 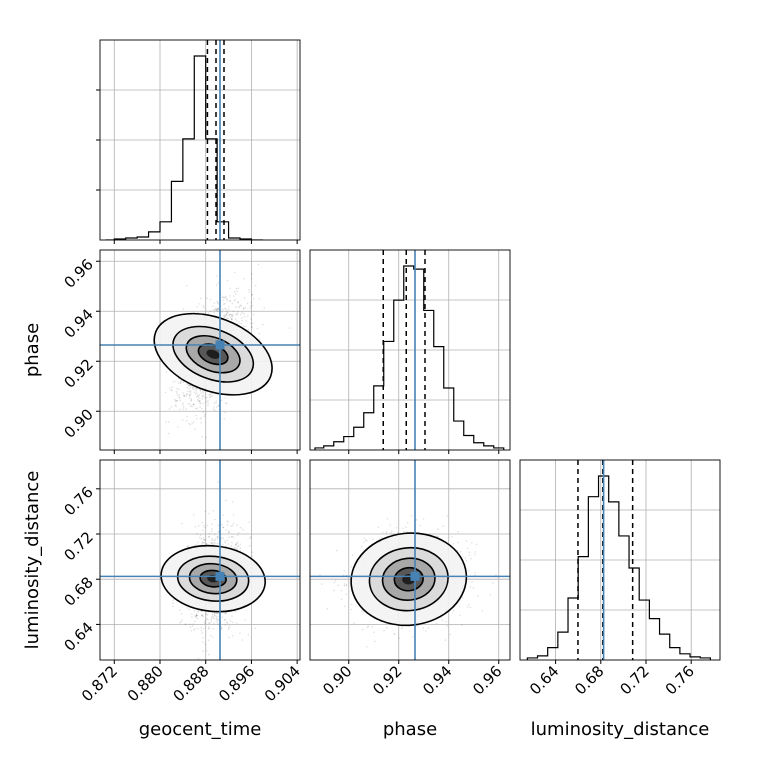 I want to click on density-geocent-time-phase-ytick-label-0: 0.90, so click(x=78, y=423).